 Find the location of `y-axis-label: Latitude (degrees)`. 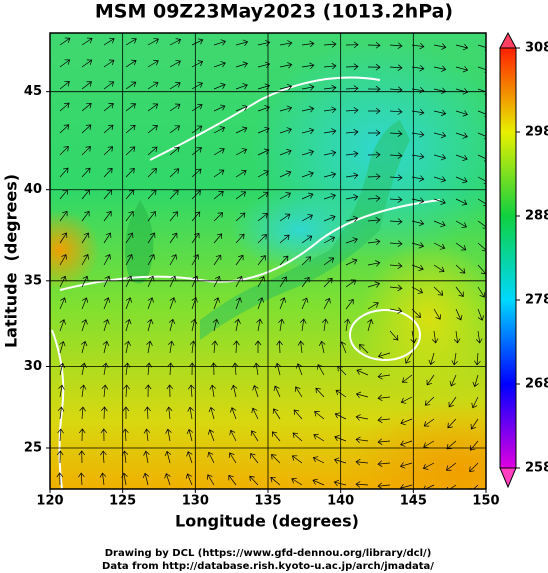

y-axis-label: Latitude (degrees) is located at coordinates (11, 261).